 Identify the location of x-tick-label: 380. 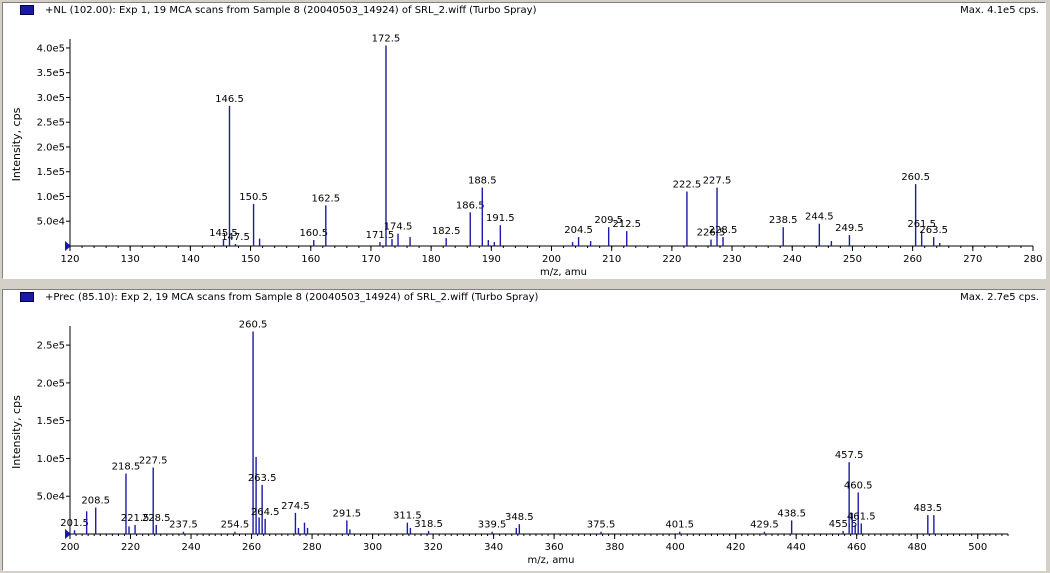
(614, 547).